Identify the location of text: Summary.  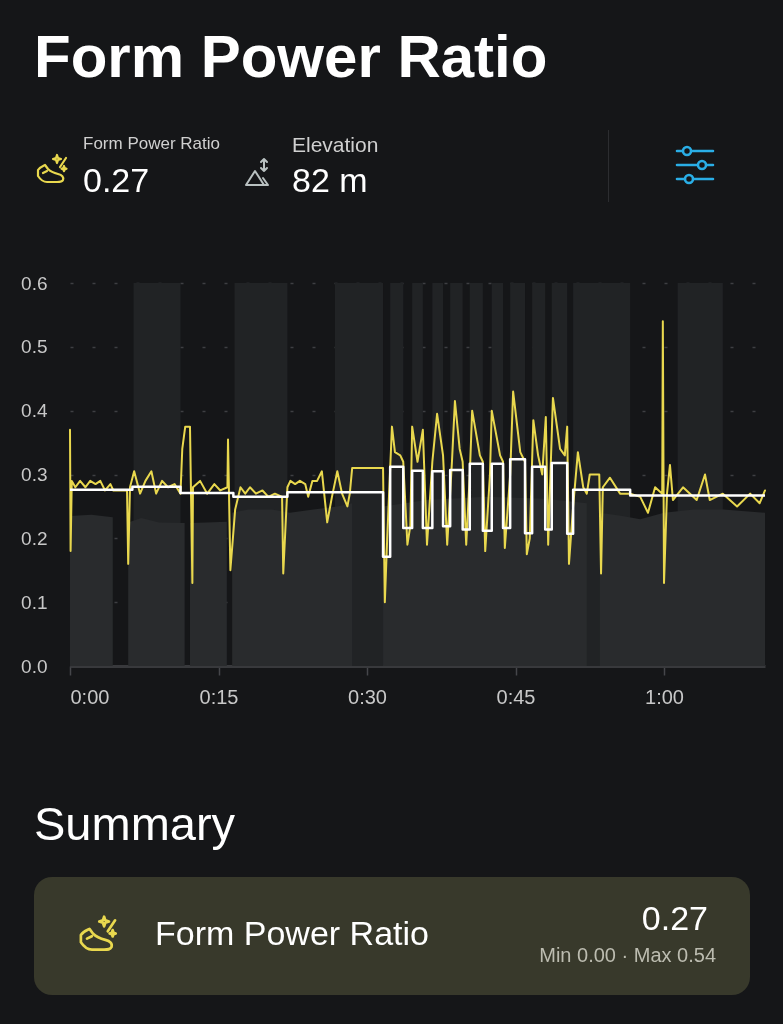
(135, 823).